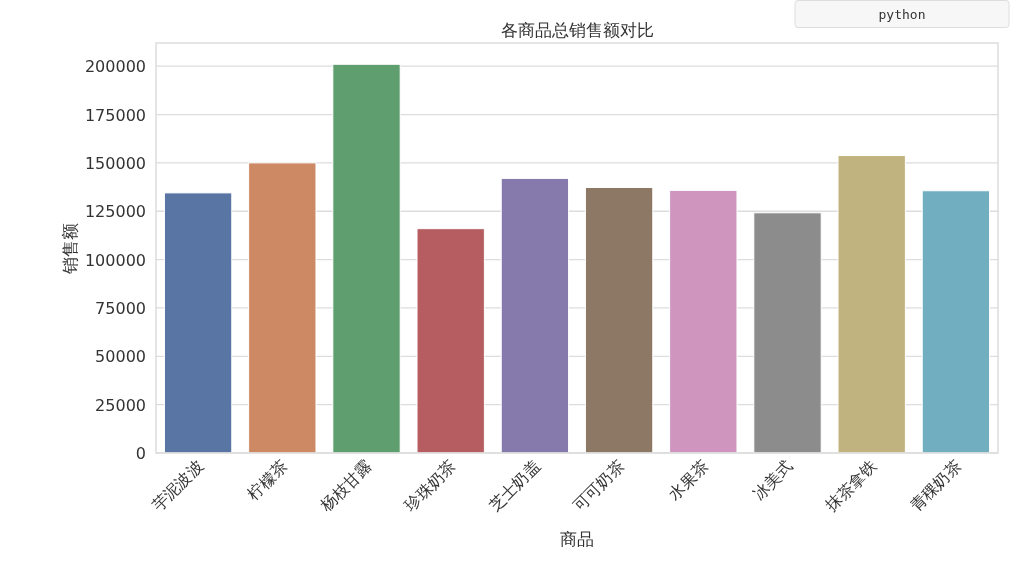  I want to click on x-tick-label: 芋泥波波, so click(177, 486).